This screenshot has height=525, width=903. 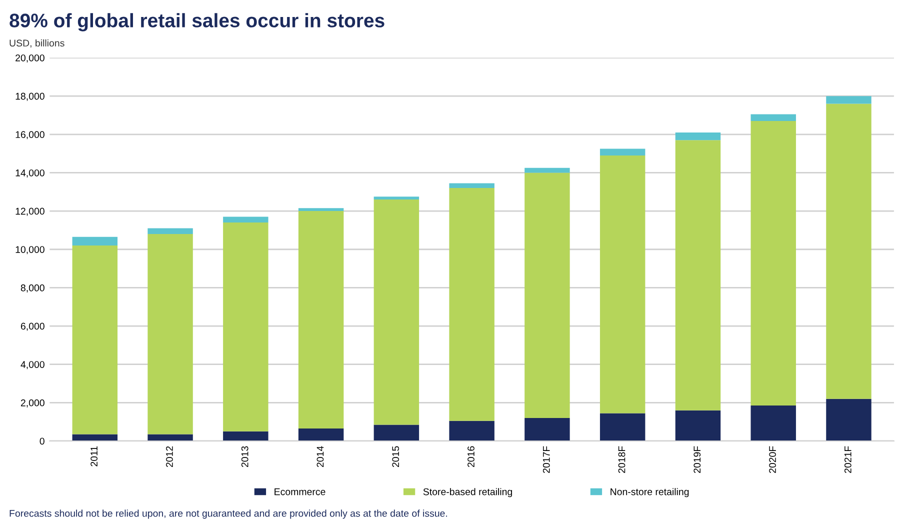 What do you see at coordinates (467, 493) in the screenshot?
I see `legend-label: Store-based retailing` at bounding box center [467, 493].